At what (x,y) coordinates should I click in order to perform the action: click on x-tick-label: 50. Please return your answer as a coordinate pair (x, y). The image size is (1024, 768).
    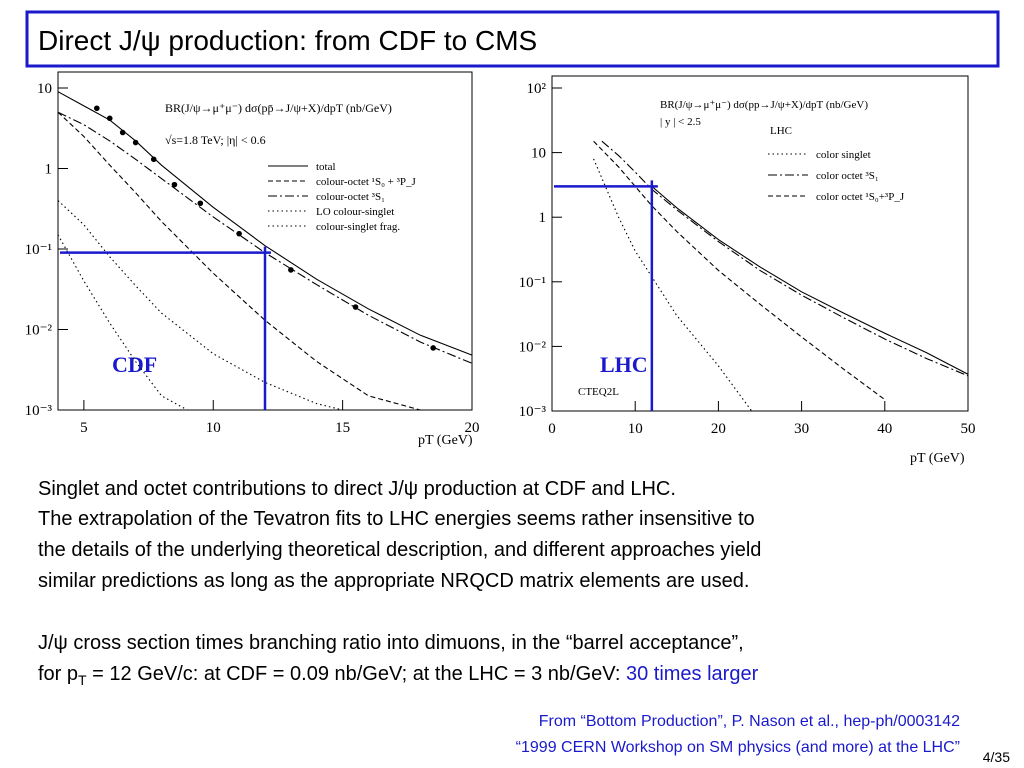
    Looking at the image, I should click on (968, 429).